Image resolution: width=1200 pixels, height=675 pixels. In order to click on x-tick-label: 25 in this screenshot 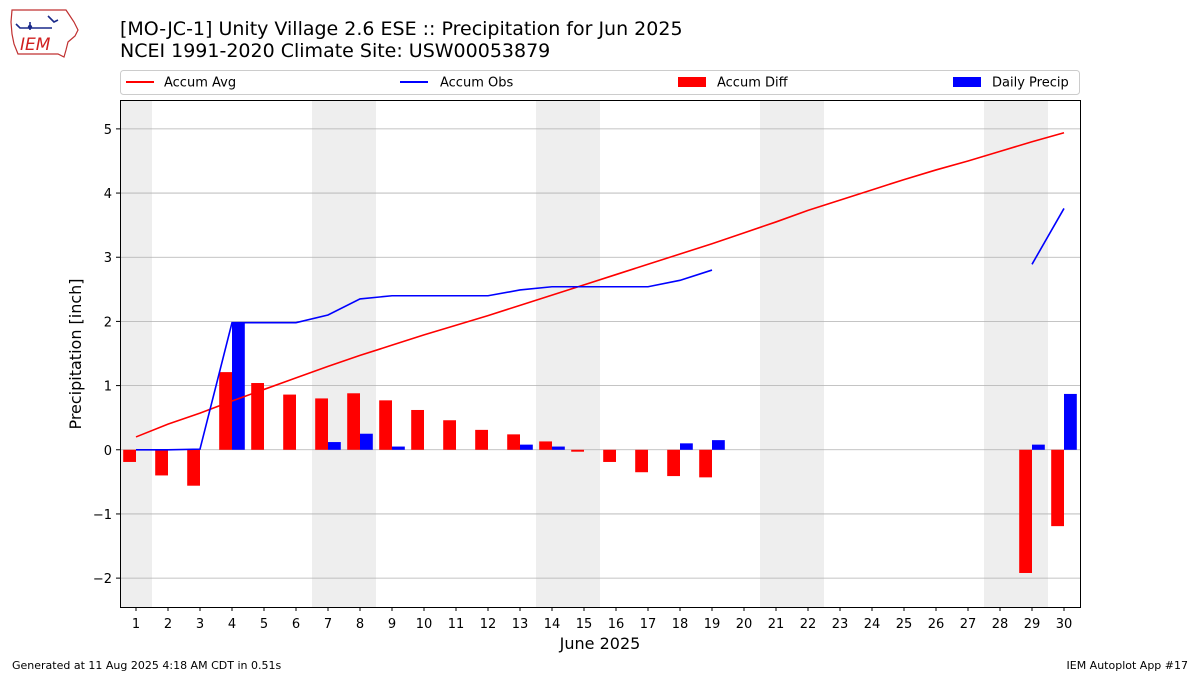, I will do `click(904, 624)`.